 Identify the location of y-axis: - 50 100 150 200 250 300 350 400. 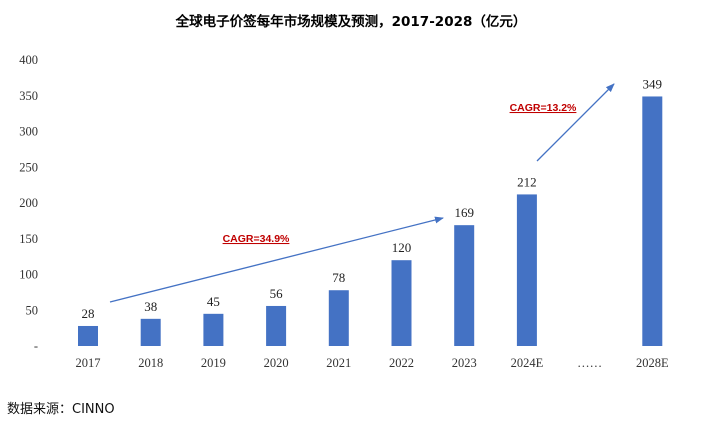
(28, 203).